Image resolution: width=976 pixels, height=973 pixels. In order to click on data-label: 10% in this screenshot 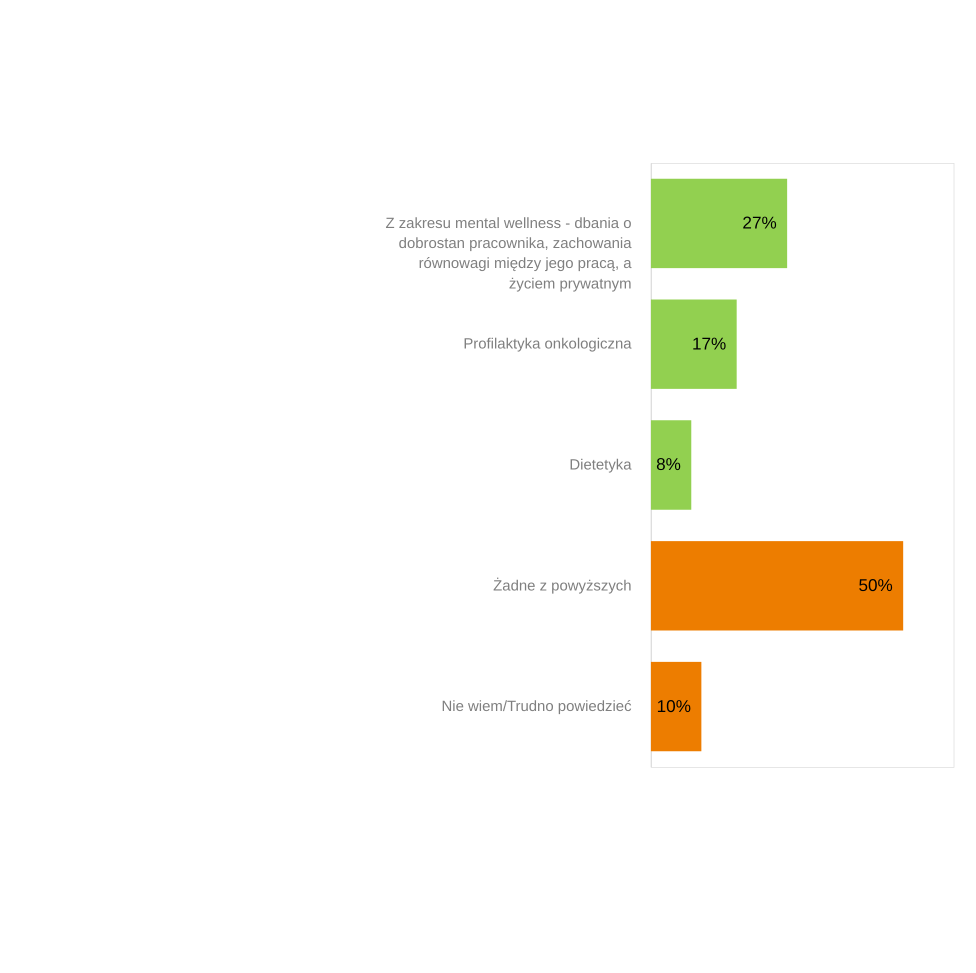, I will do `click(673, 706)`.